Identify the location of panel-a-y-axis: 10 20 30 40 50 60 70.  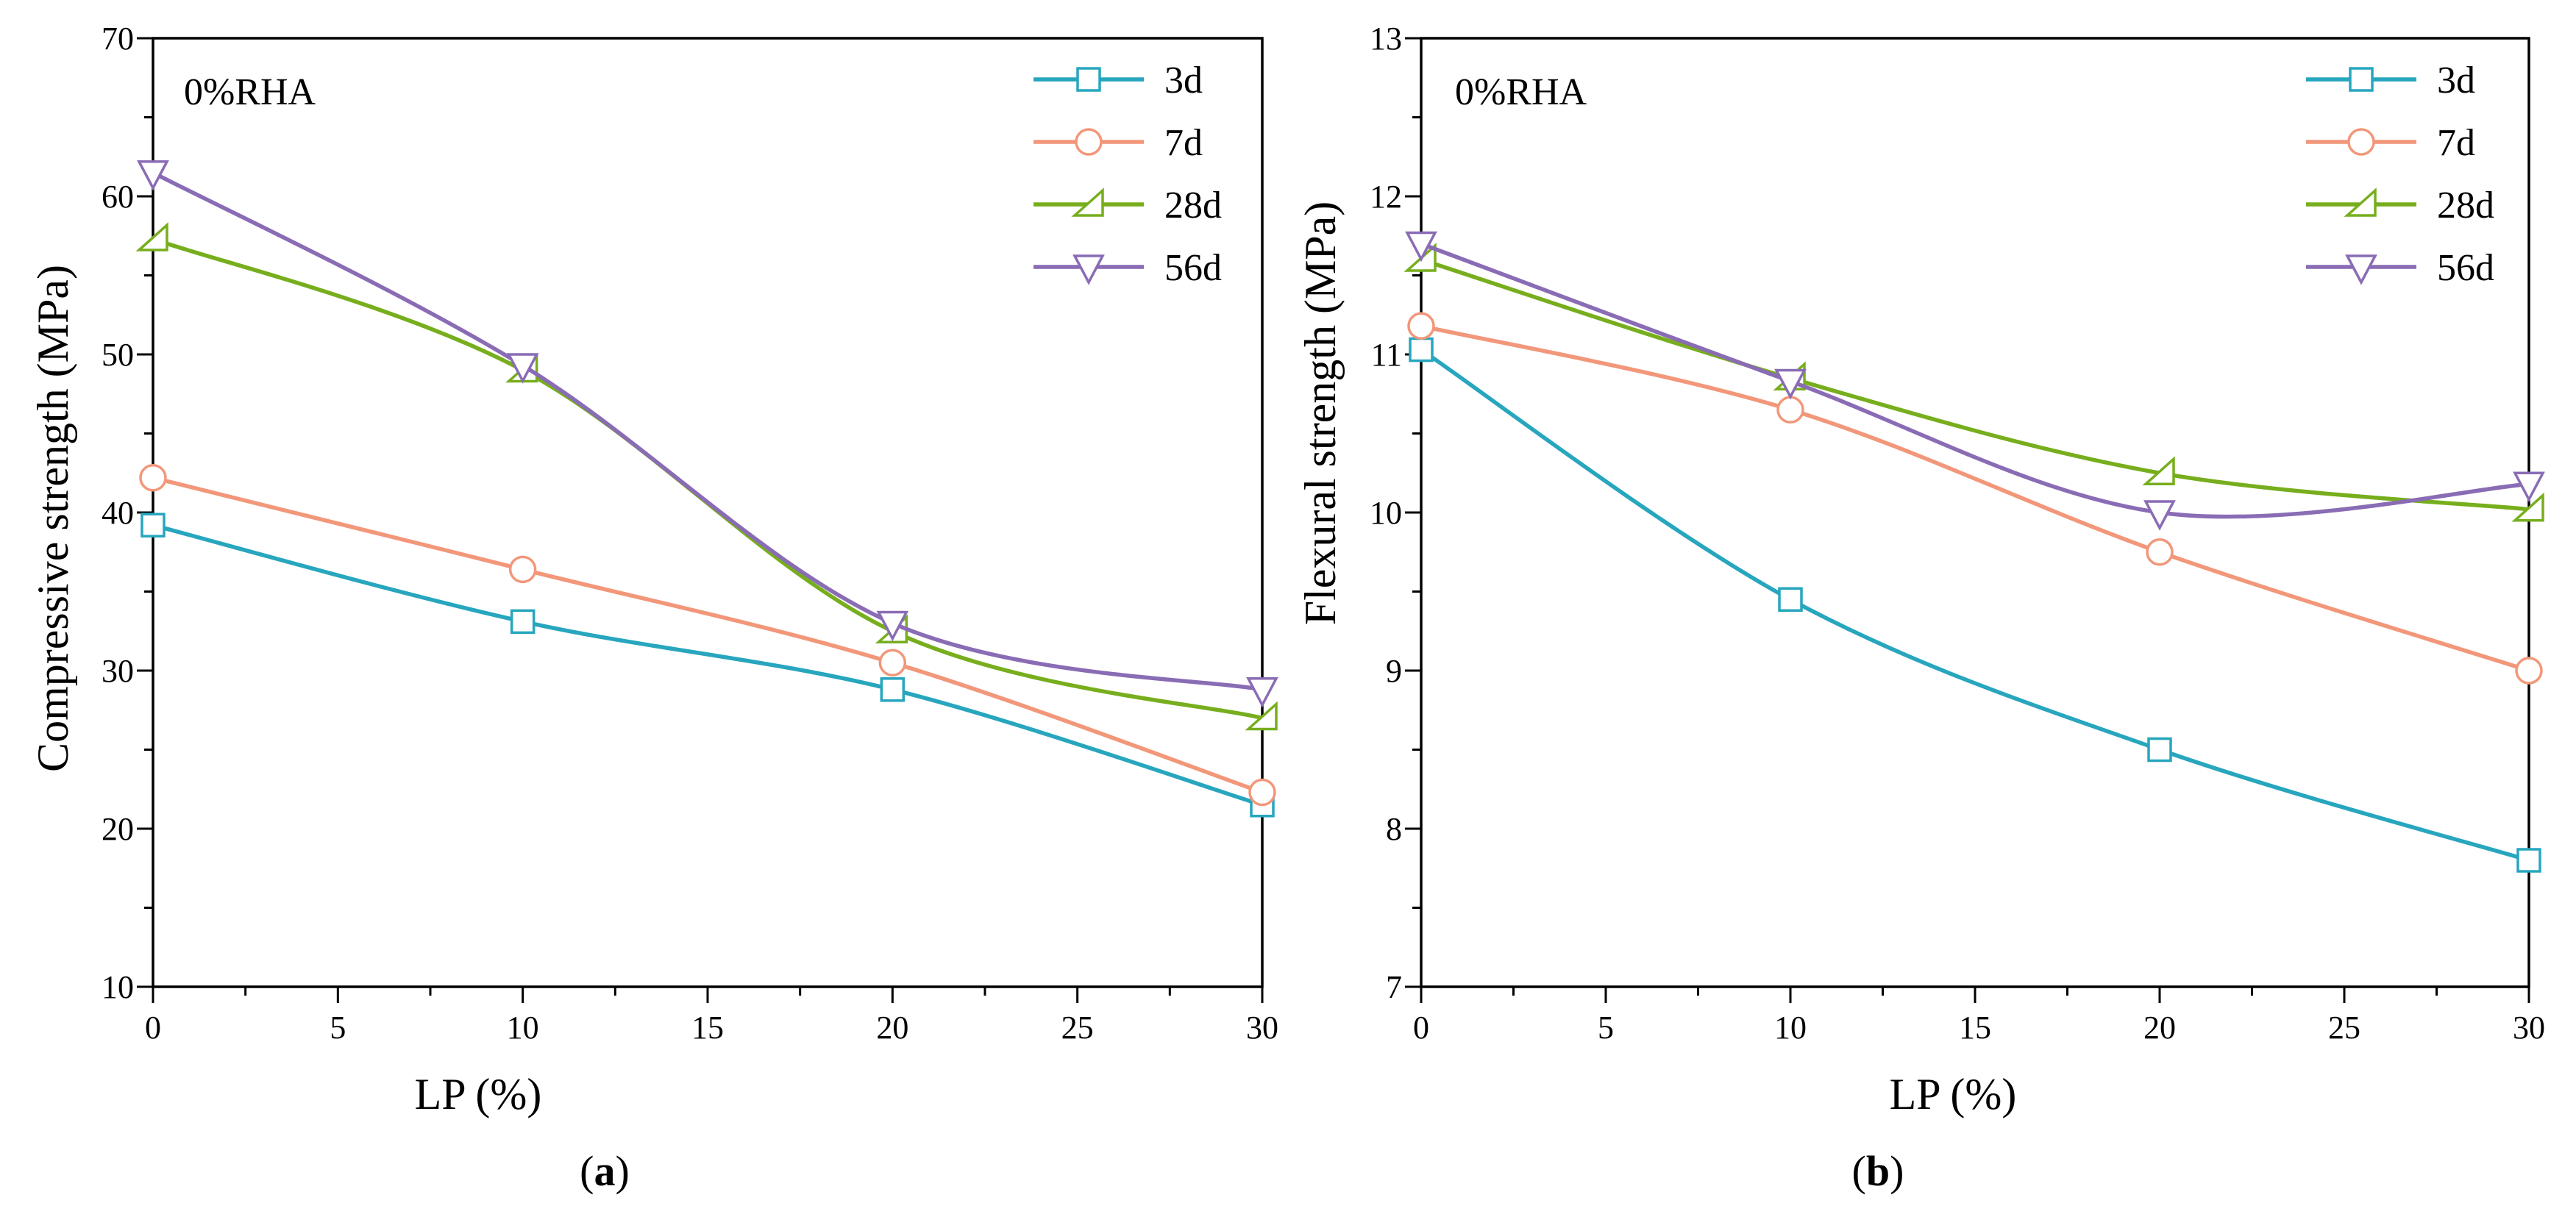
(127, 513).